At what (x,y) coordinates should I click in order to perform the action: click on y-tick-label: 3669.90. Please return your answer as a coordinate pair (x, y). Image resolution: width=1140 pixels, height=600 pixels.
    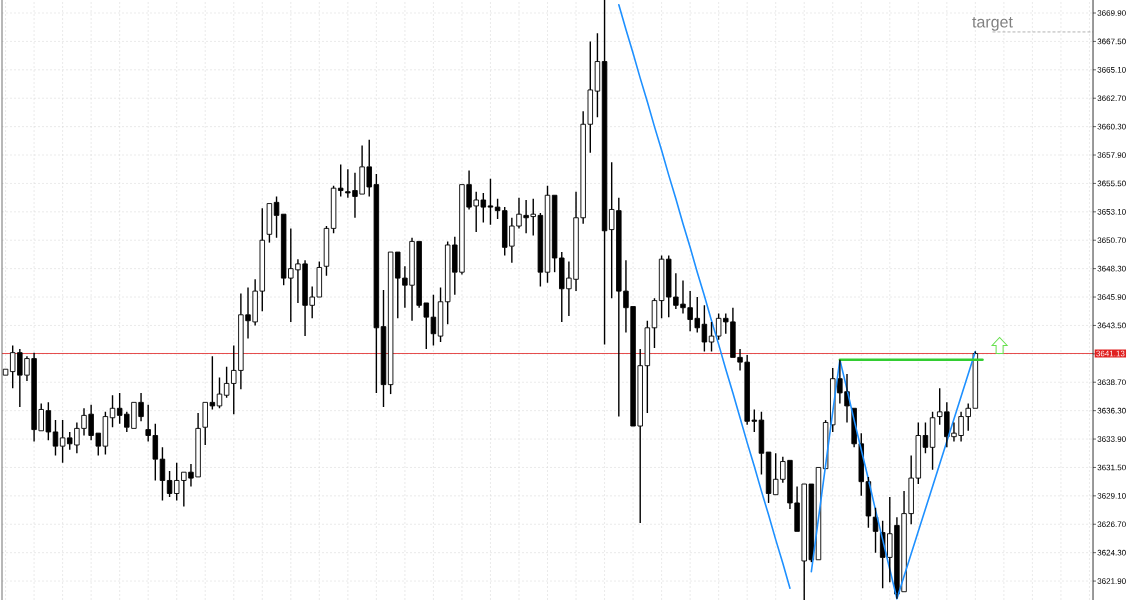
    Looking at the image, I should click on (1111, 13).